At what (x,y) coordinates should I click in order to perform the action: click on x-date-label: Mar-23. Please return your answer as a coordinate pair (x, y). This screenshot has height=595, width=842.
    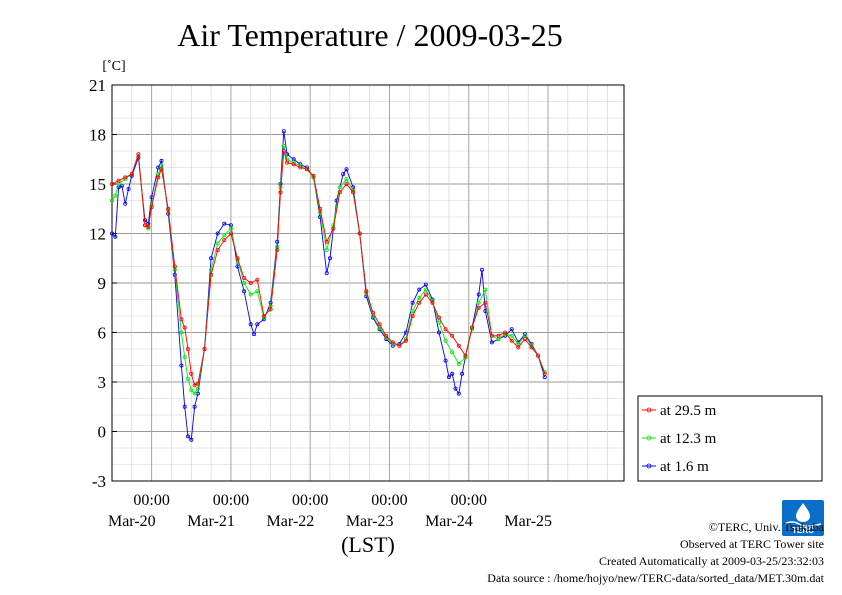
    Looking at the image, I should click on (370, 521).